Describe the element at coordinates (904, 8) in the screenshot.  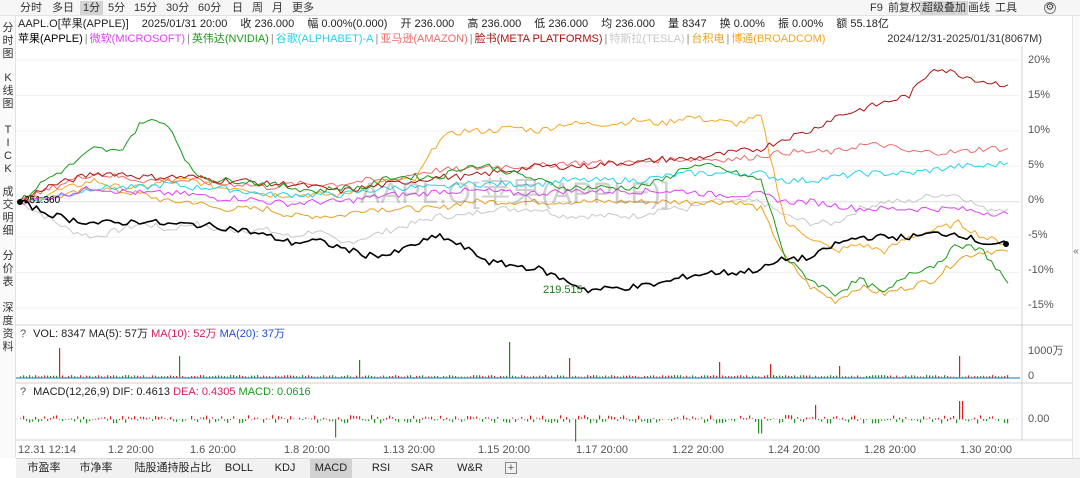
I see `forward-adjust-button: 前复权` at that location.